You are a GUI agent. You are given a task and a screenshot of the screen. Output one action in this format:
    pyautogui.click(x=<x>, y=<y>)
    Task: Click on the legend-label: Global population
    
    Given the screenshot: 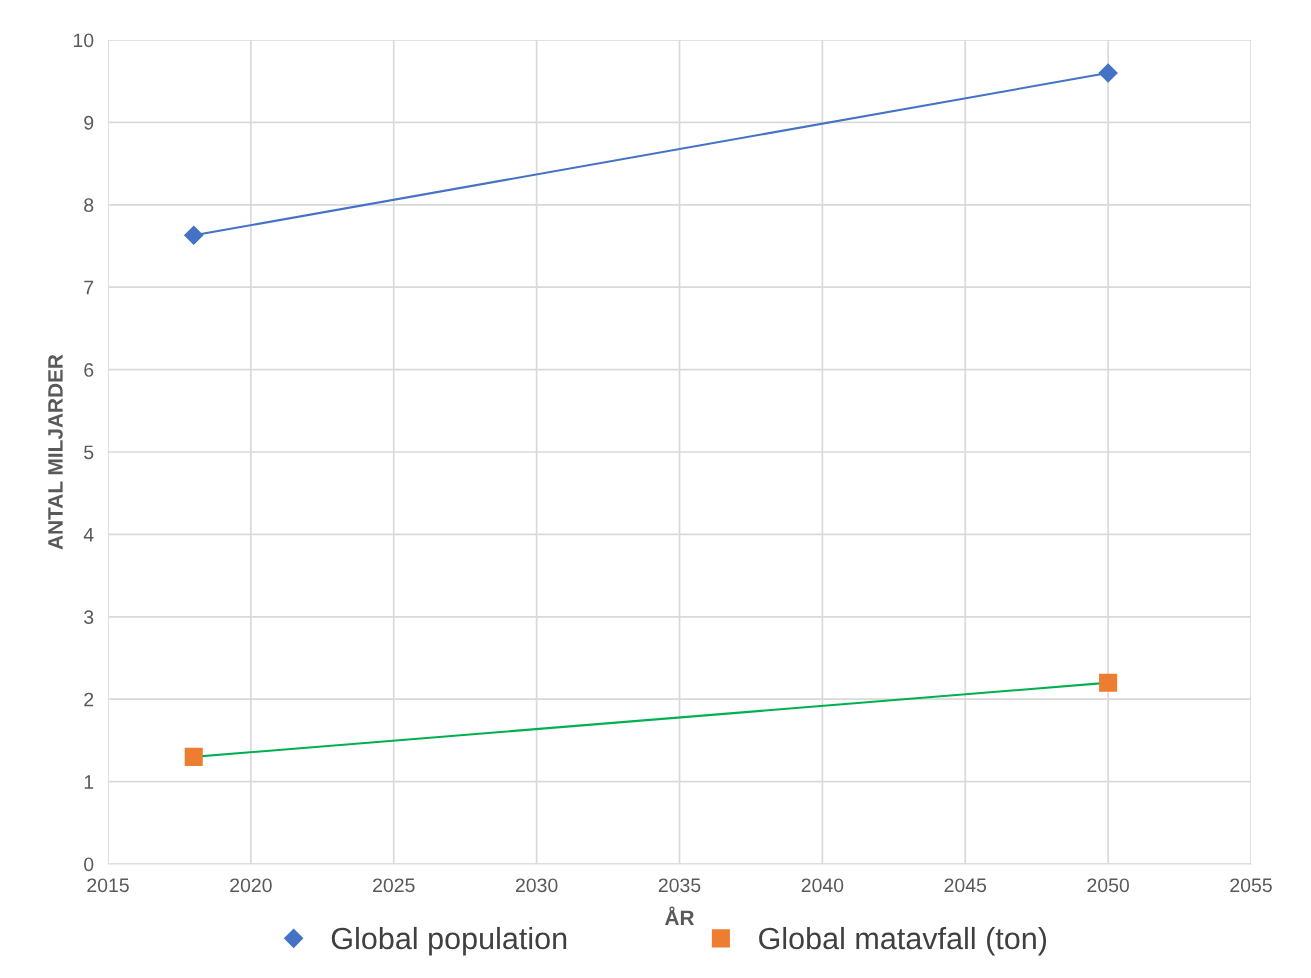 What is the action you would take?
    pyautogui.click(x=449, y=941)
    